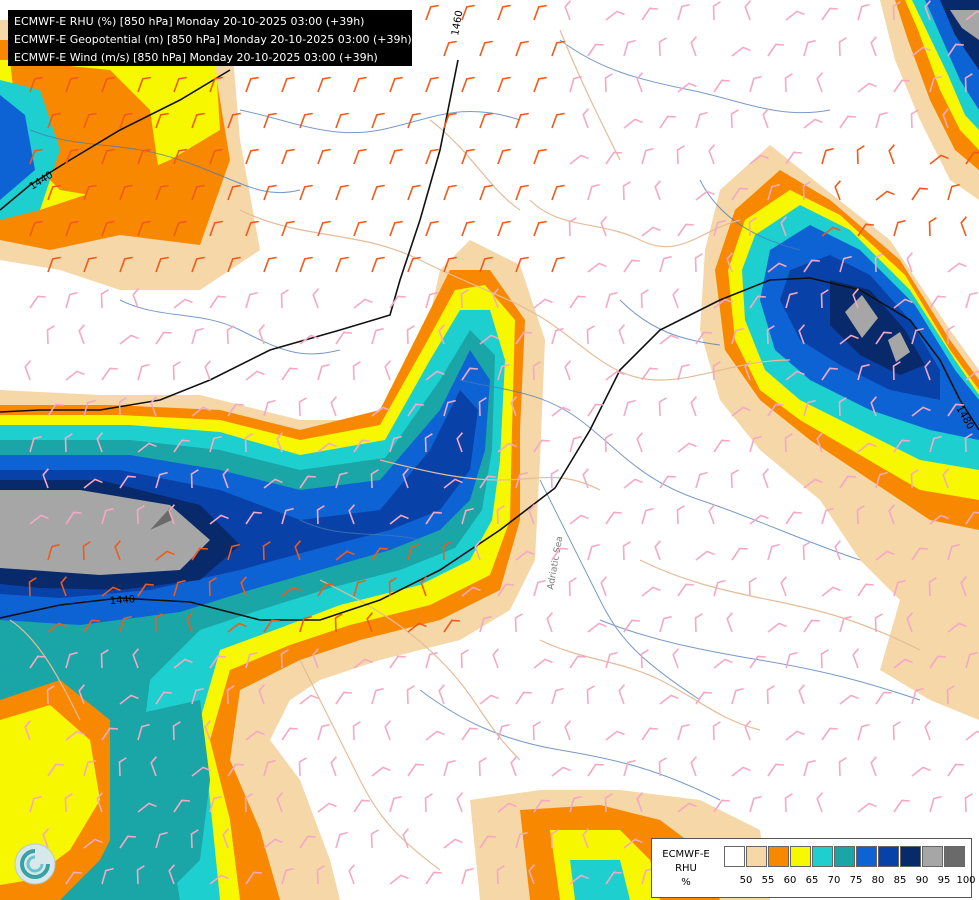  I want to click on legend-swatches, so click(845, 856).